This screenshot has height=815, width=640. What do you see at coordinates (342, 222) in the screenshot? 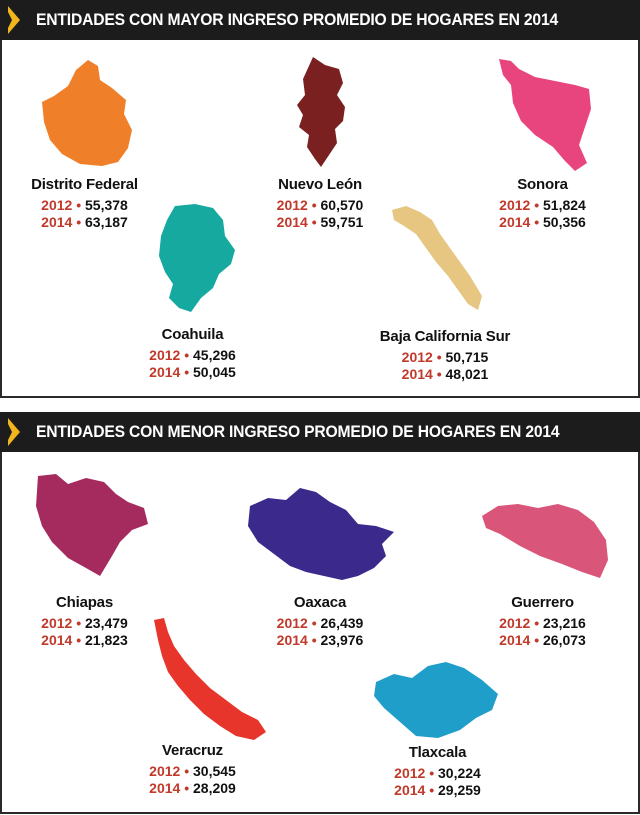
I see `value-2014: 59,751` at bounding box center [342, 222].